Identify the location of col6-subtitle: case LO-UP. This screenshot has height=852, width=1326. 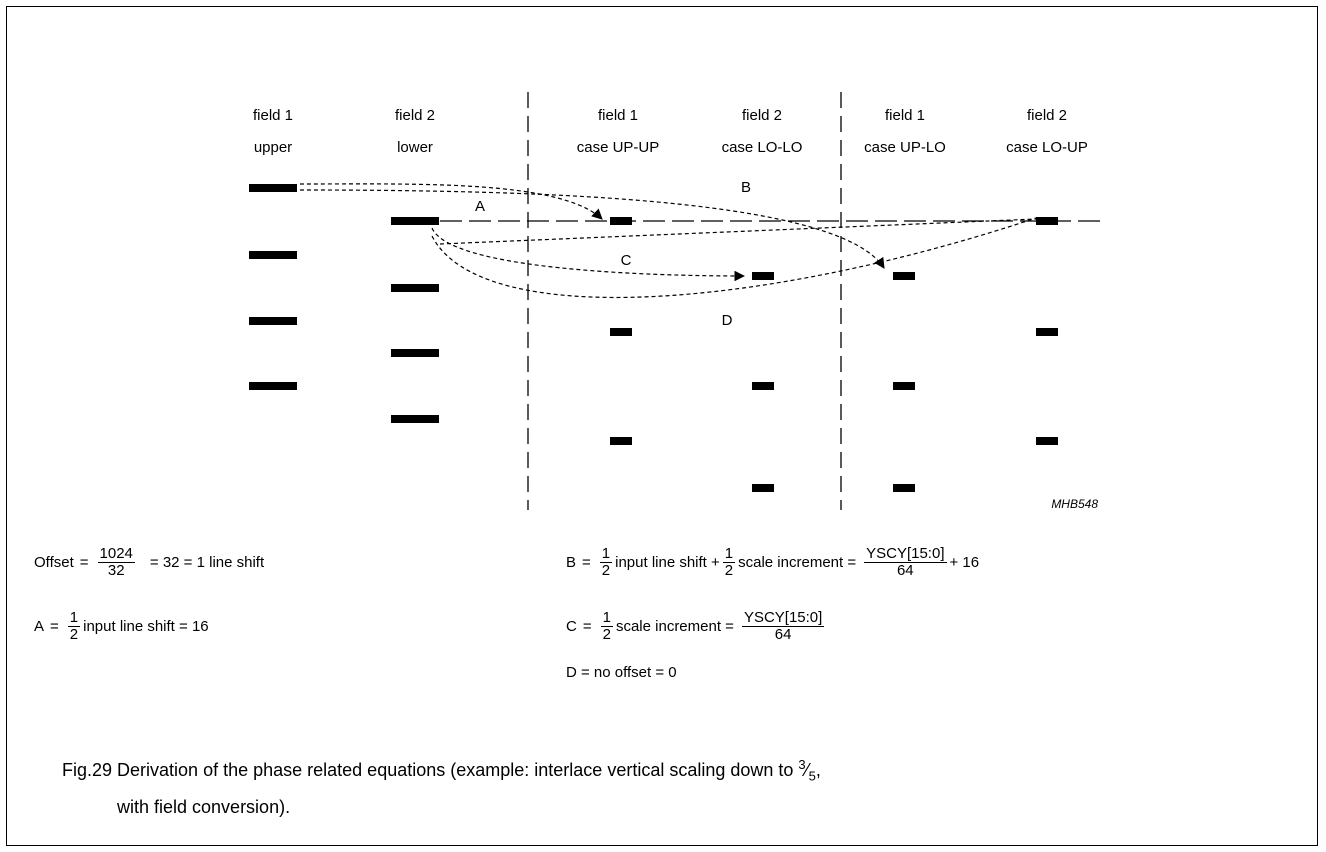
(1047, 147).